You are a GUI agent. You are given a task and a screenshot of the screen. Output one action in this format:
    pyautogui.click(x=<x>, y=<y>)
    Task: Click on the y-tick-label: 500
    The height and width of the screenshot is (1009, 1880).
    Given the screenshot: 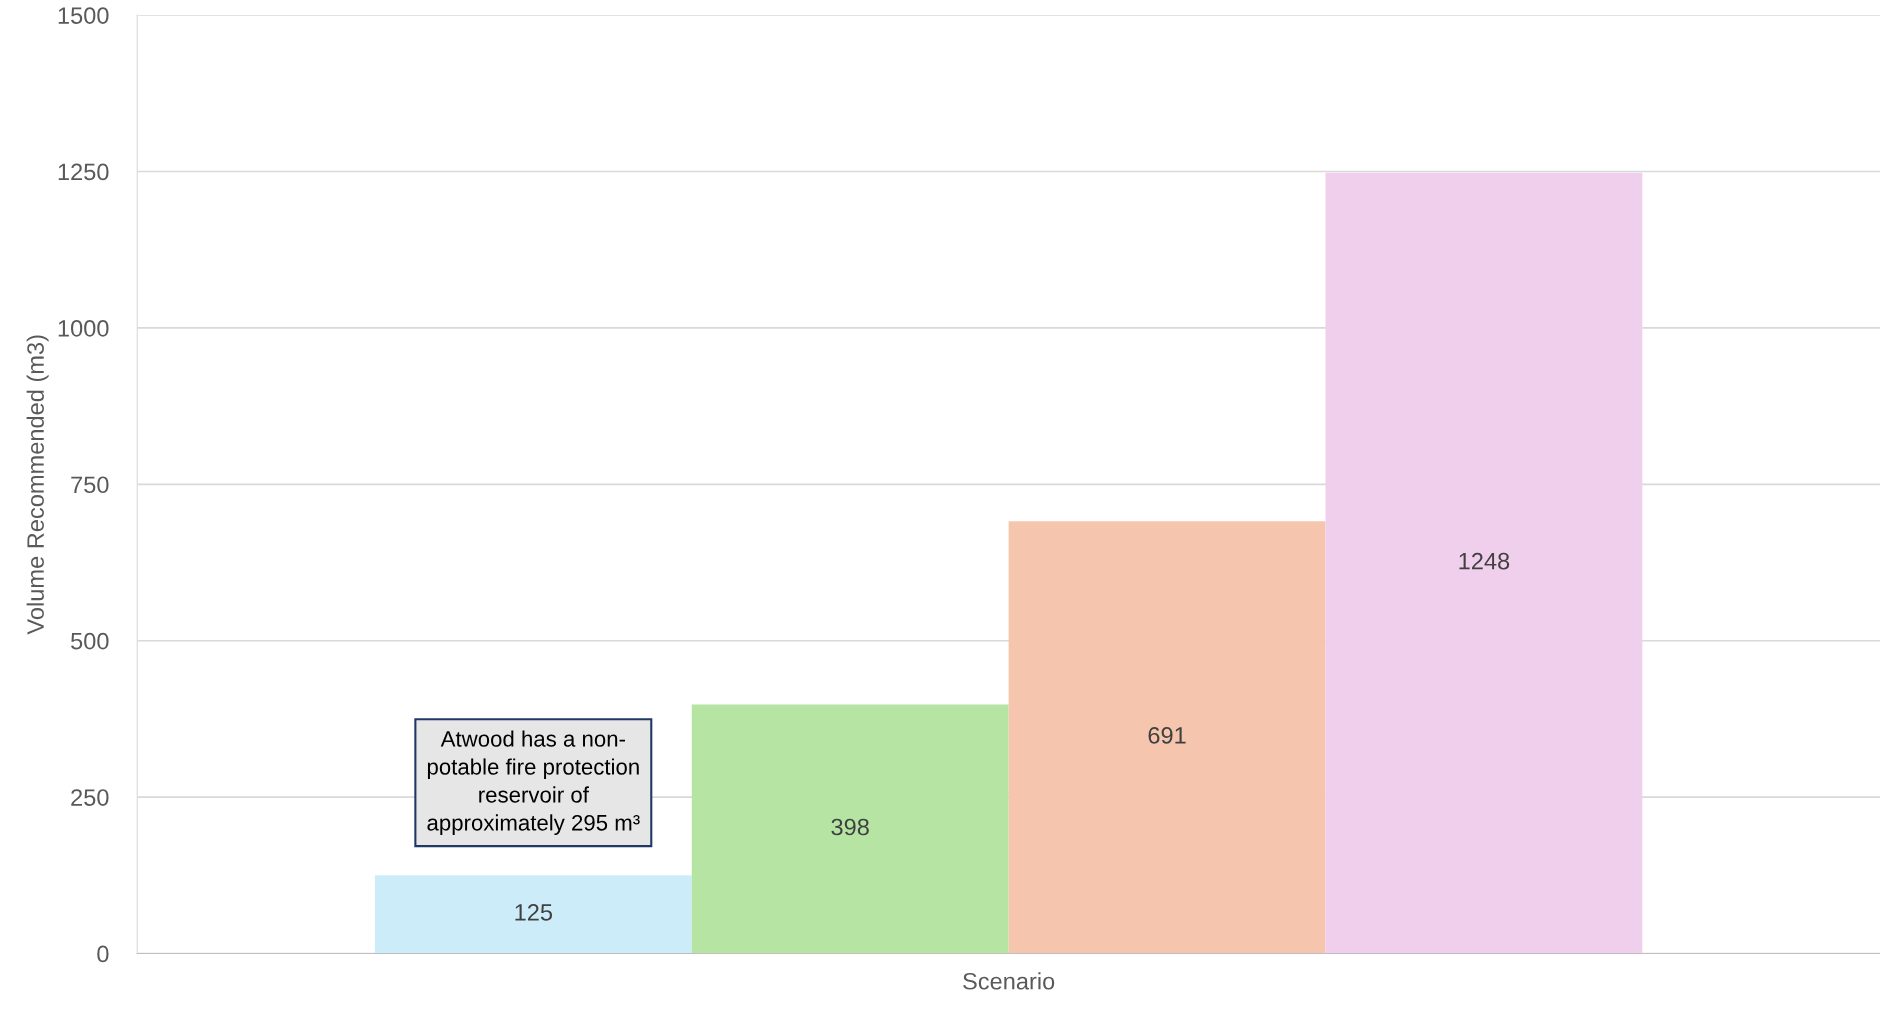 What is the action you would take?
    pyautogui.click(x=90, y=641)
    